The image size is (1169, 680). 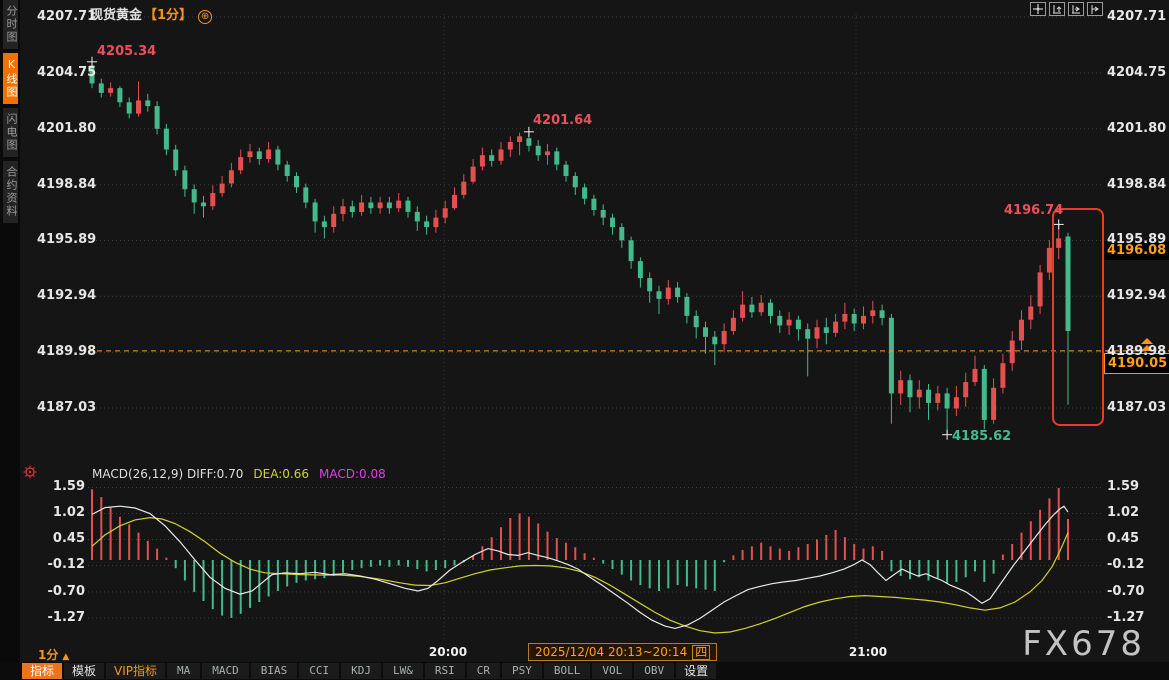 What do you see at coordinates (205, 17) in the screenshot?
I see `add-compare-icon: ⊕` at bounding box center [205, 17].